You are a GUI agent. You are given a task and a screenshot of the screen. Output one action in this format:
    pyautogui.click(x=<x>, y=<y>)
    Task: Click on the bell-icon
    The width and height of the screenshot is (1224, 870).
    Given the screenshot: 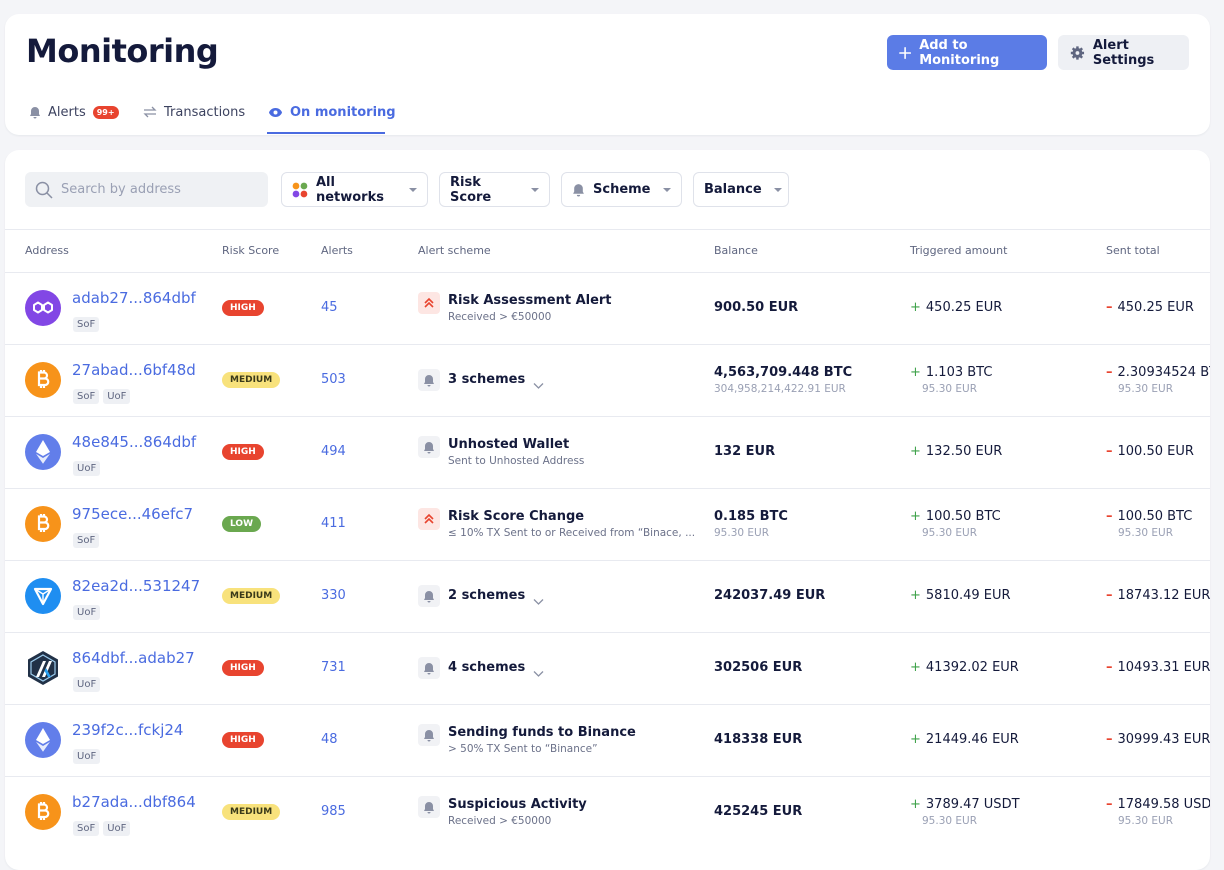 What is the action you would take?
    pyautogui.click(x=35, y=112)
    